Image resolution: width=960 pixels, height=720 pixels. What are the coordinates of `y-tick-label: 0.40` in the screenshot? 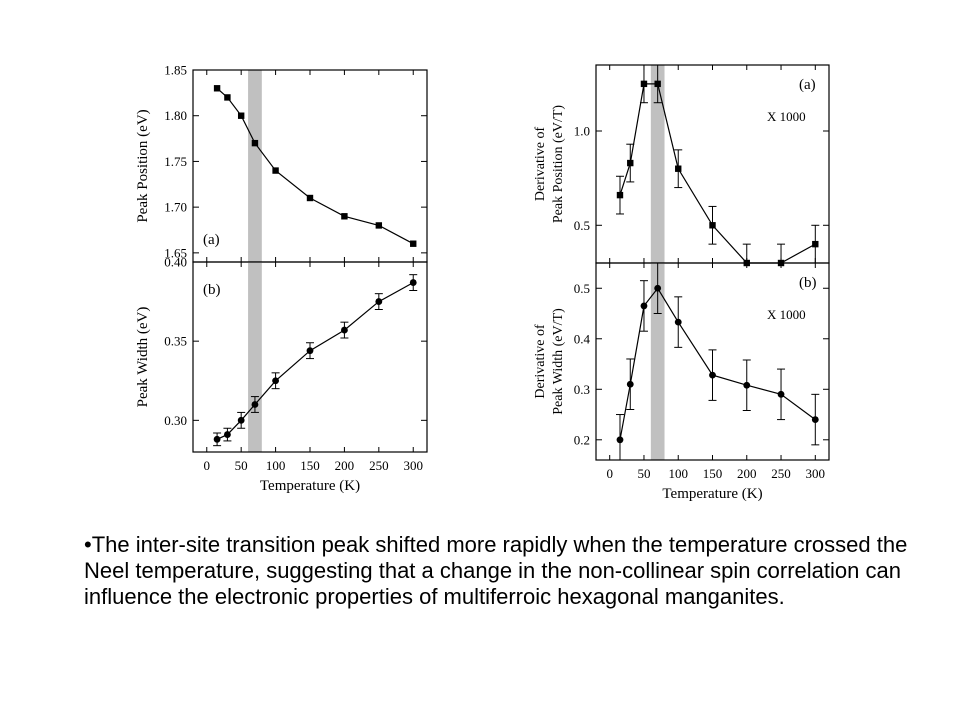 It's located at (175, 262).